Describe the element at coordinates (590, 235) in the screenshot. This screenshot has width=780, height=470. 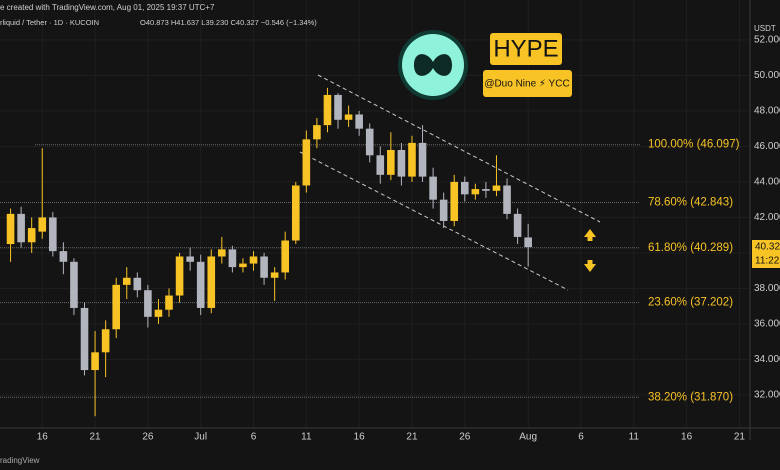
I see `arrow-up` at that location.